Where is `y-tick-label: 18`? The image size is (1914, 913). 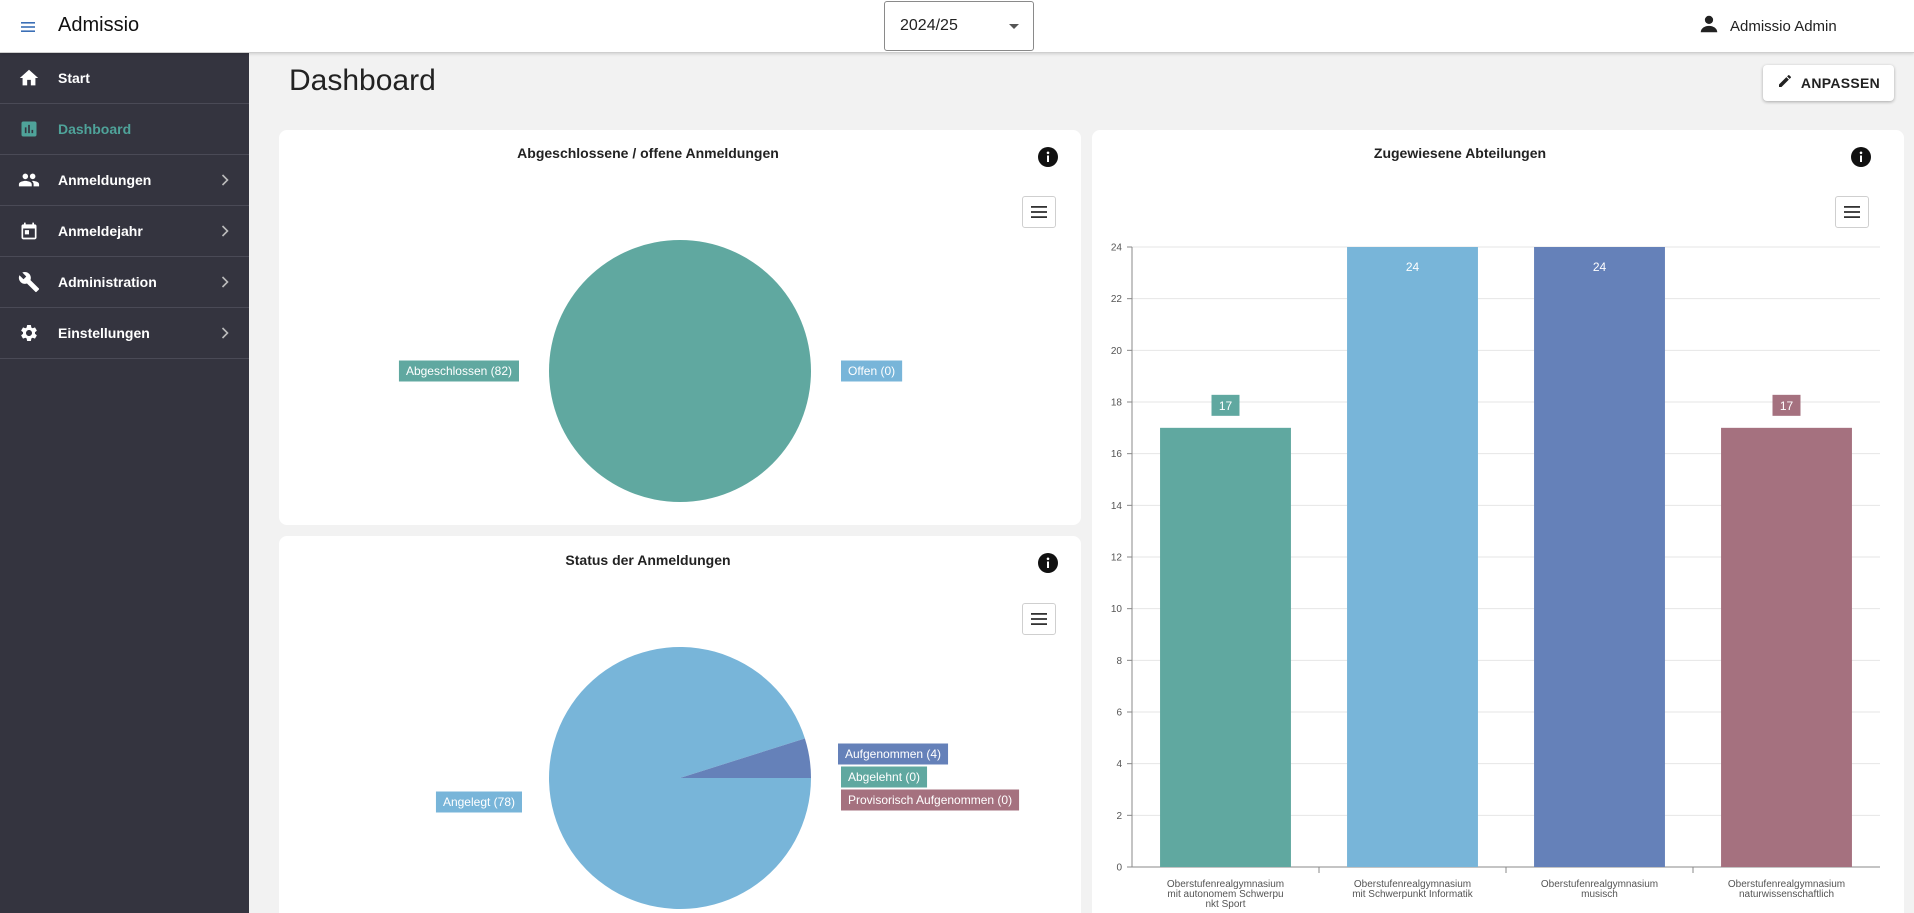
y-tick-label: 18 is located at coordinates (1117, 403).